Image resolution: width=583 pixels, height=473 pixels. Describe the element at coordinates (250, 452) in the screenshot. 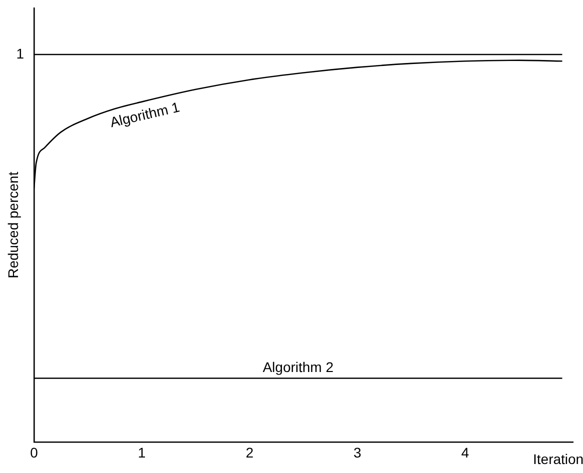

I see `x-tick-label: 2` at that location.